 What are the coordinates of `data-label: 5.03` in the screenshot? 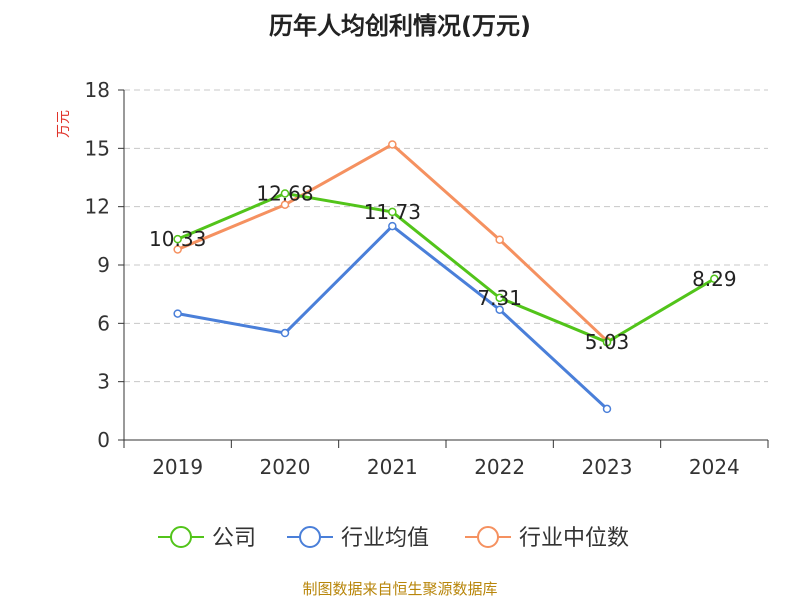 It's located at (607, 342).